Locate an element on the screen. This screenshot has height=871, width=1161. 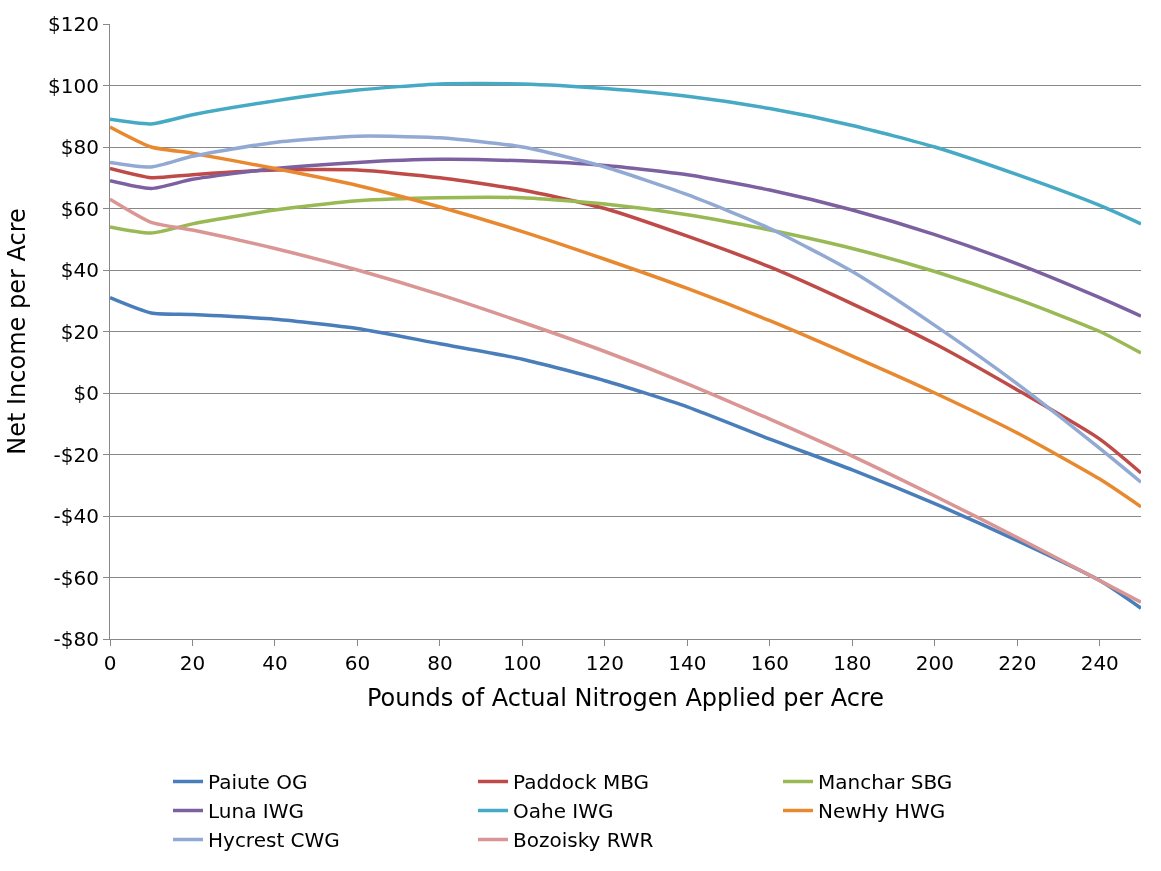
x-tick-label: 240 is located at coordinates (1099, 663).